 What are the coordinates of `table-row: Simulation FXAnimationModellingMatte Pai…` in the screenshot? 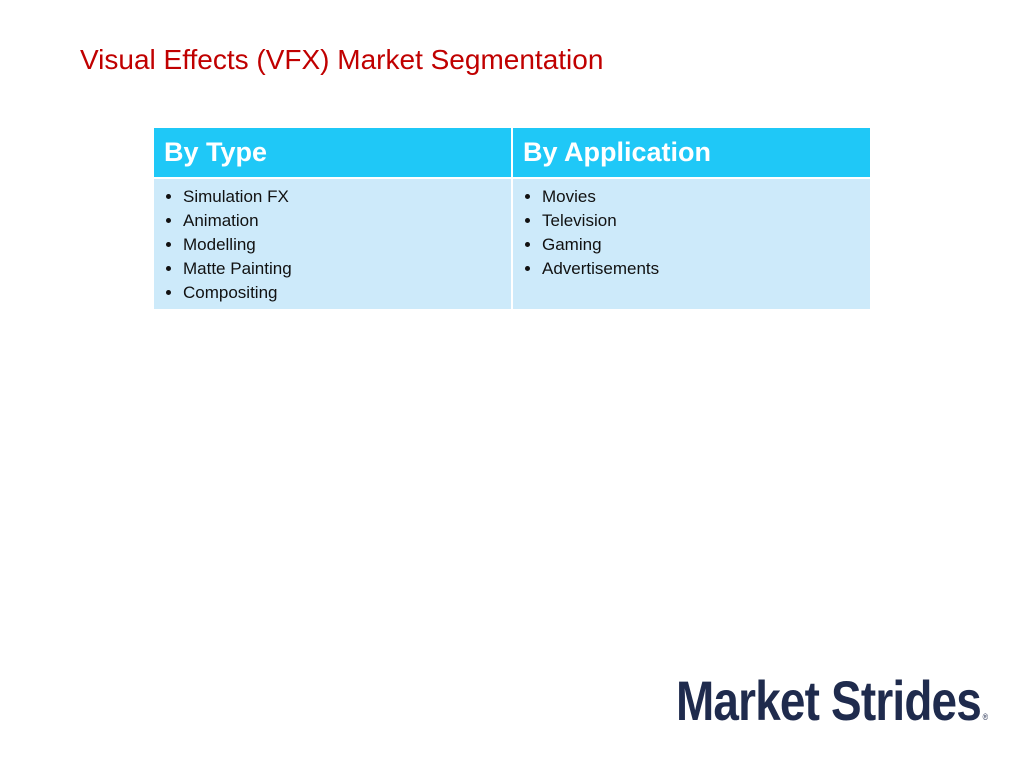 It's located at (512, 243).